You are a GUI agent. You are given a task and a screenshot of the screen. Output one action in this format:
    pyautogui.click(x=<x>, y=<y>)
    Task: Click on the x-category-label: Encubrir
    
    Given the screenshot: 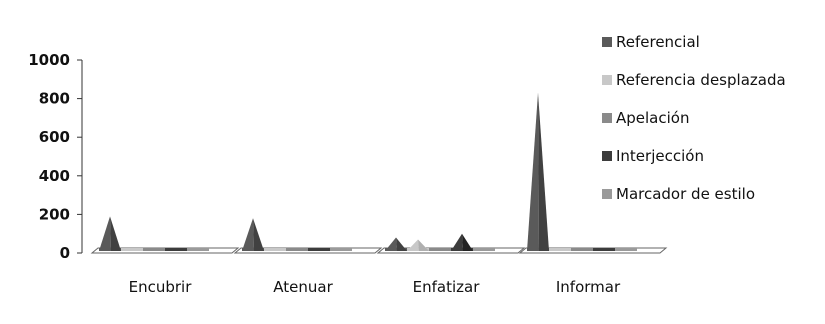 What is the action you would take?
    pyautogui.click(x=161, y=287)
    